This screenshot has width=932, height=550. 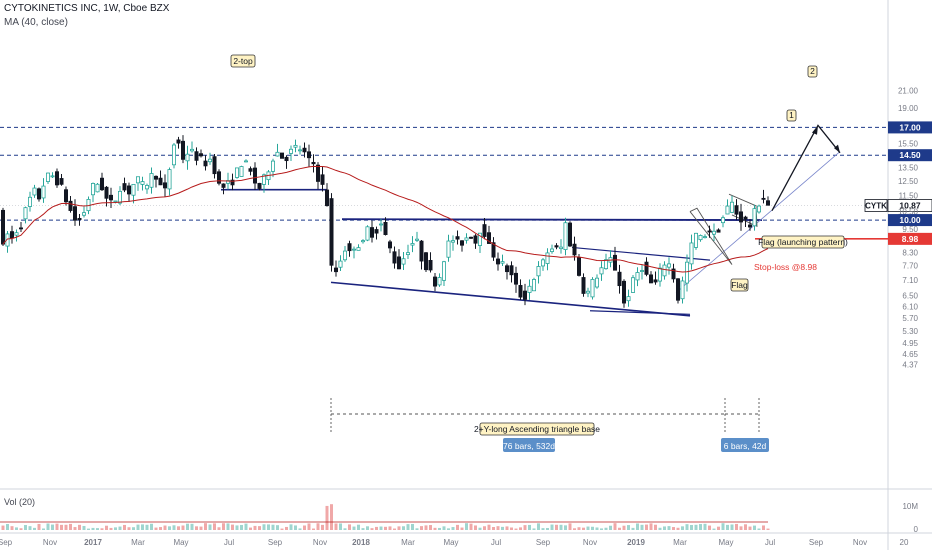 What do you see at coordinates (910, 155) in the screenshot?
I see `axis-price-label: 14.50` at bounding box center [910, 155].